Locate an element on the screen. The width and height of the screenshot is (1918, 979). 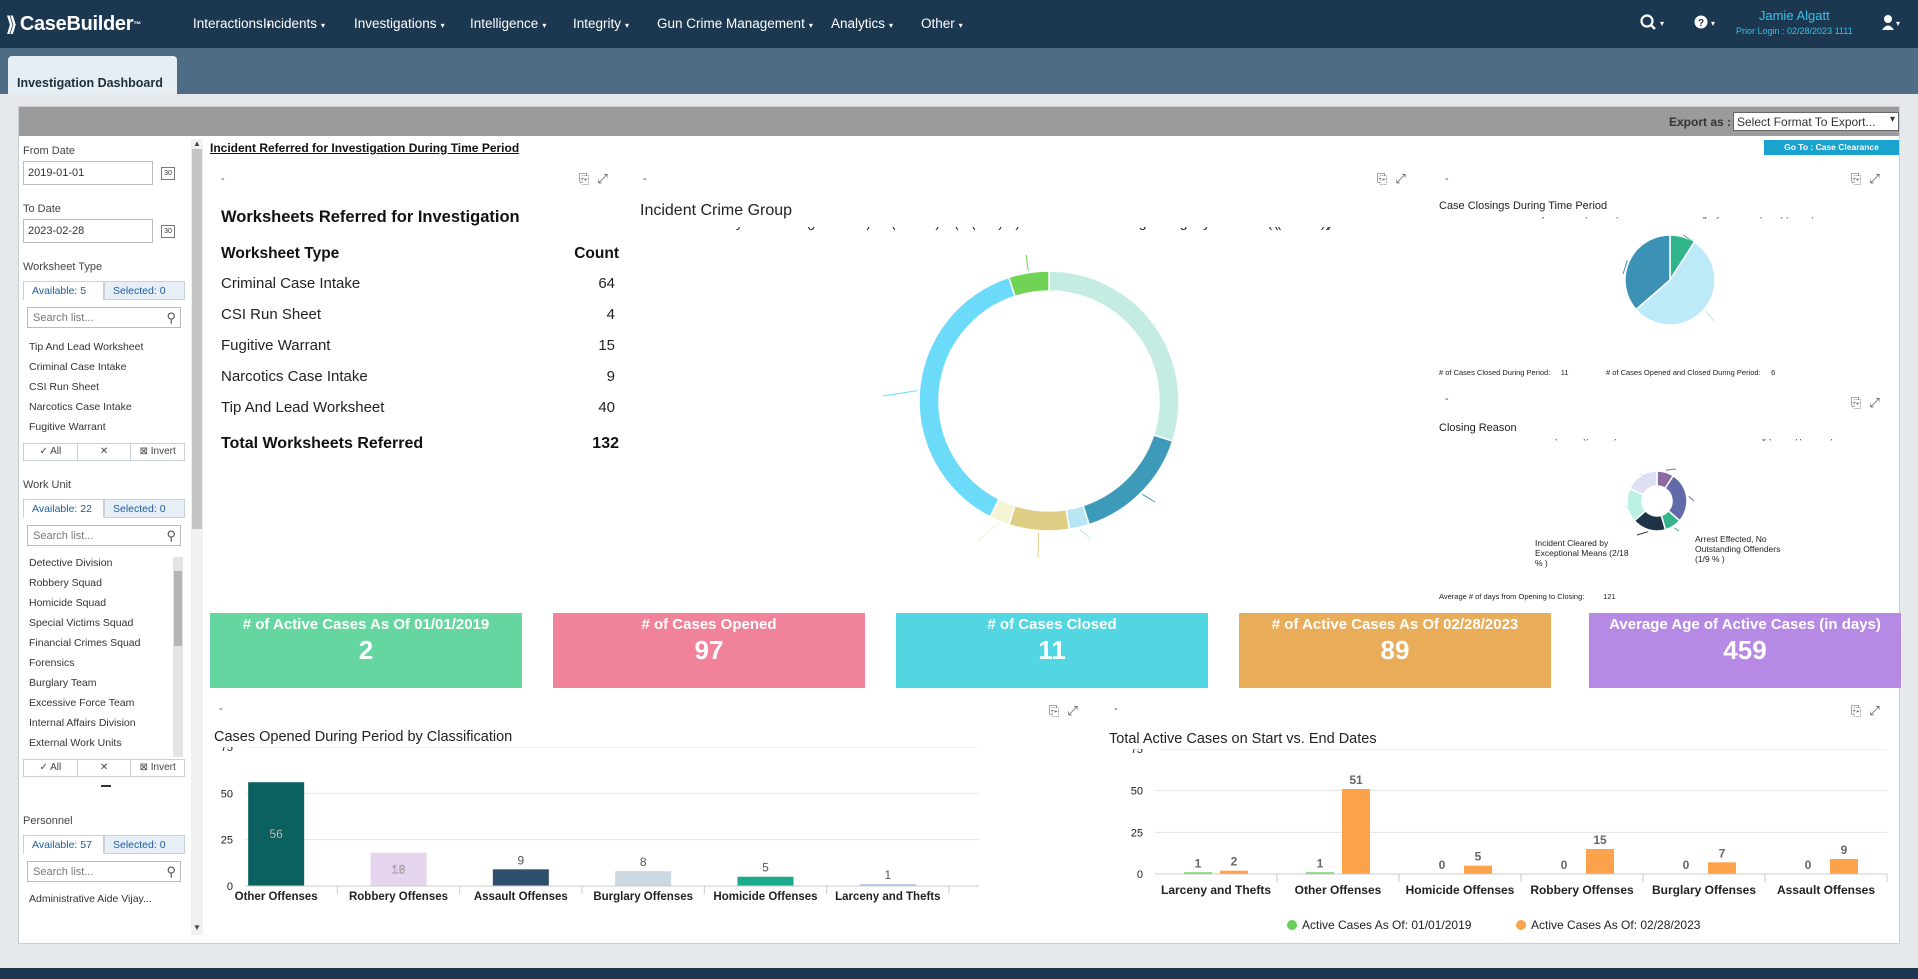
tab-available: Available: 22 is located at coordinates (63, 508).